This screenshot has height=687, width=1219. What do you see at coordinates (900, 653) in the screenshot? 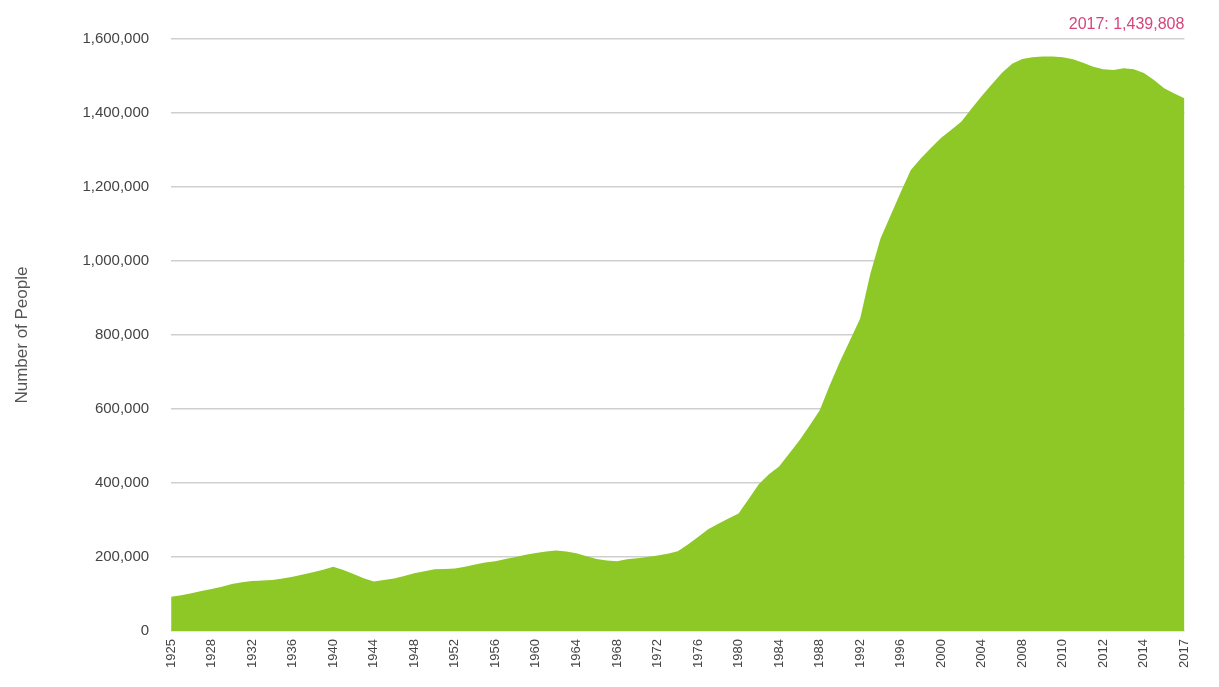
I see `x-tick-label: 1996` at bounding box center [900, 653].